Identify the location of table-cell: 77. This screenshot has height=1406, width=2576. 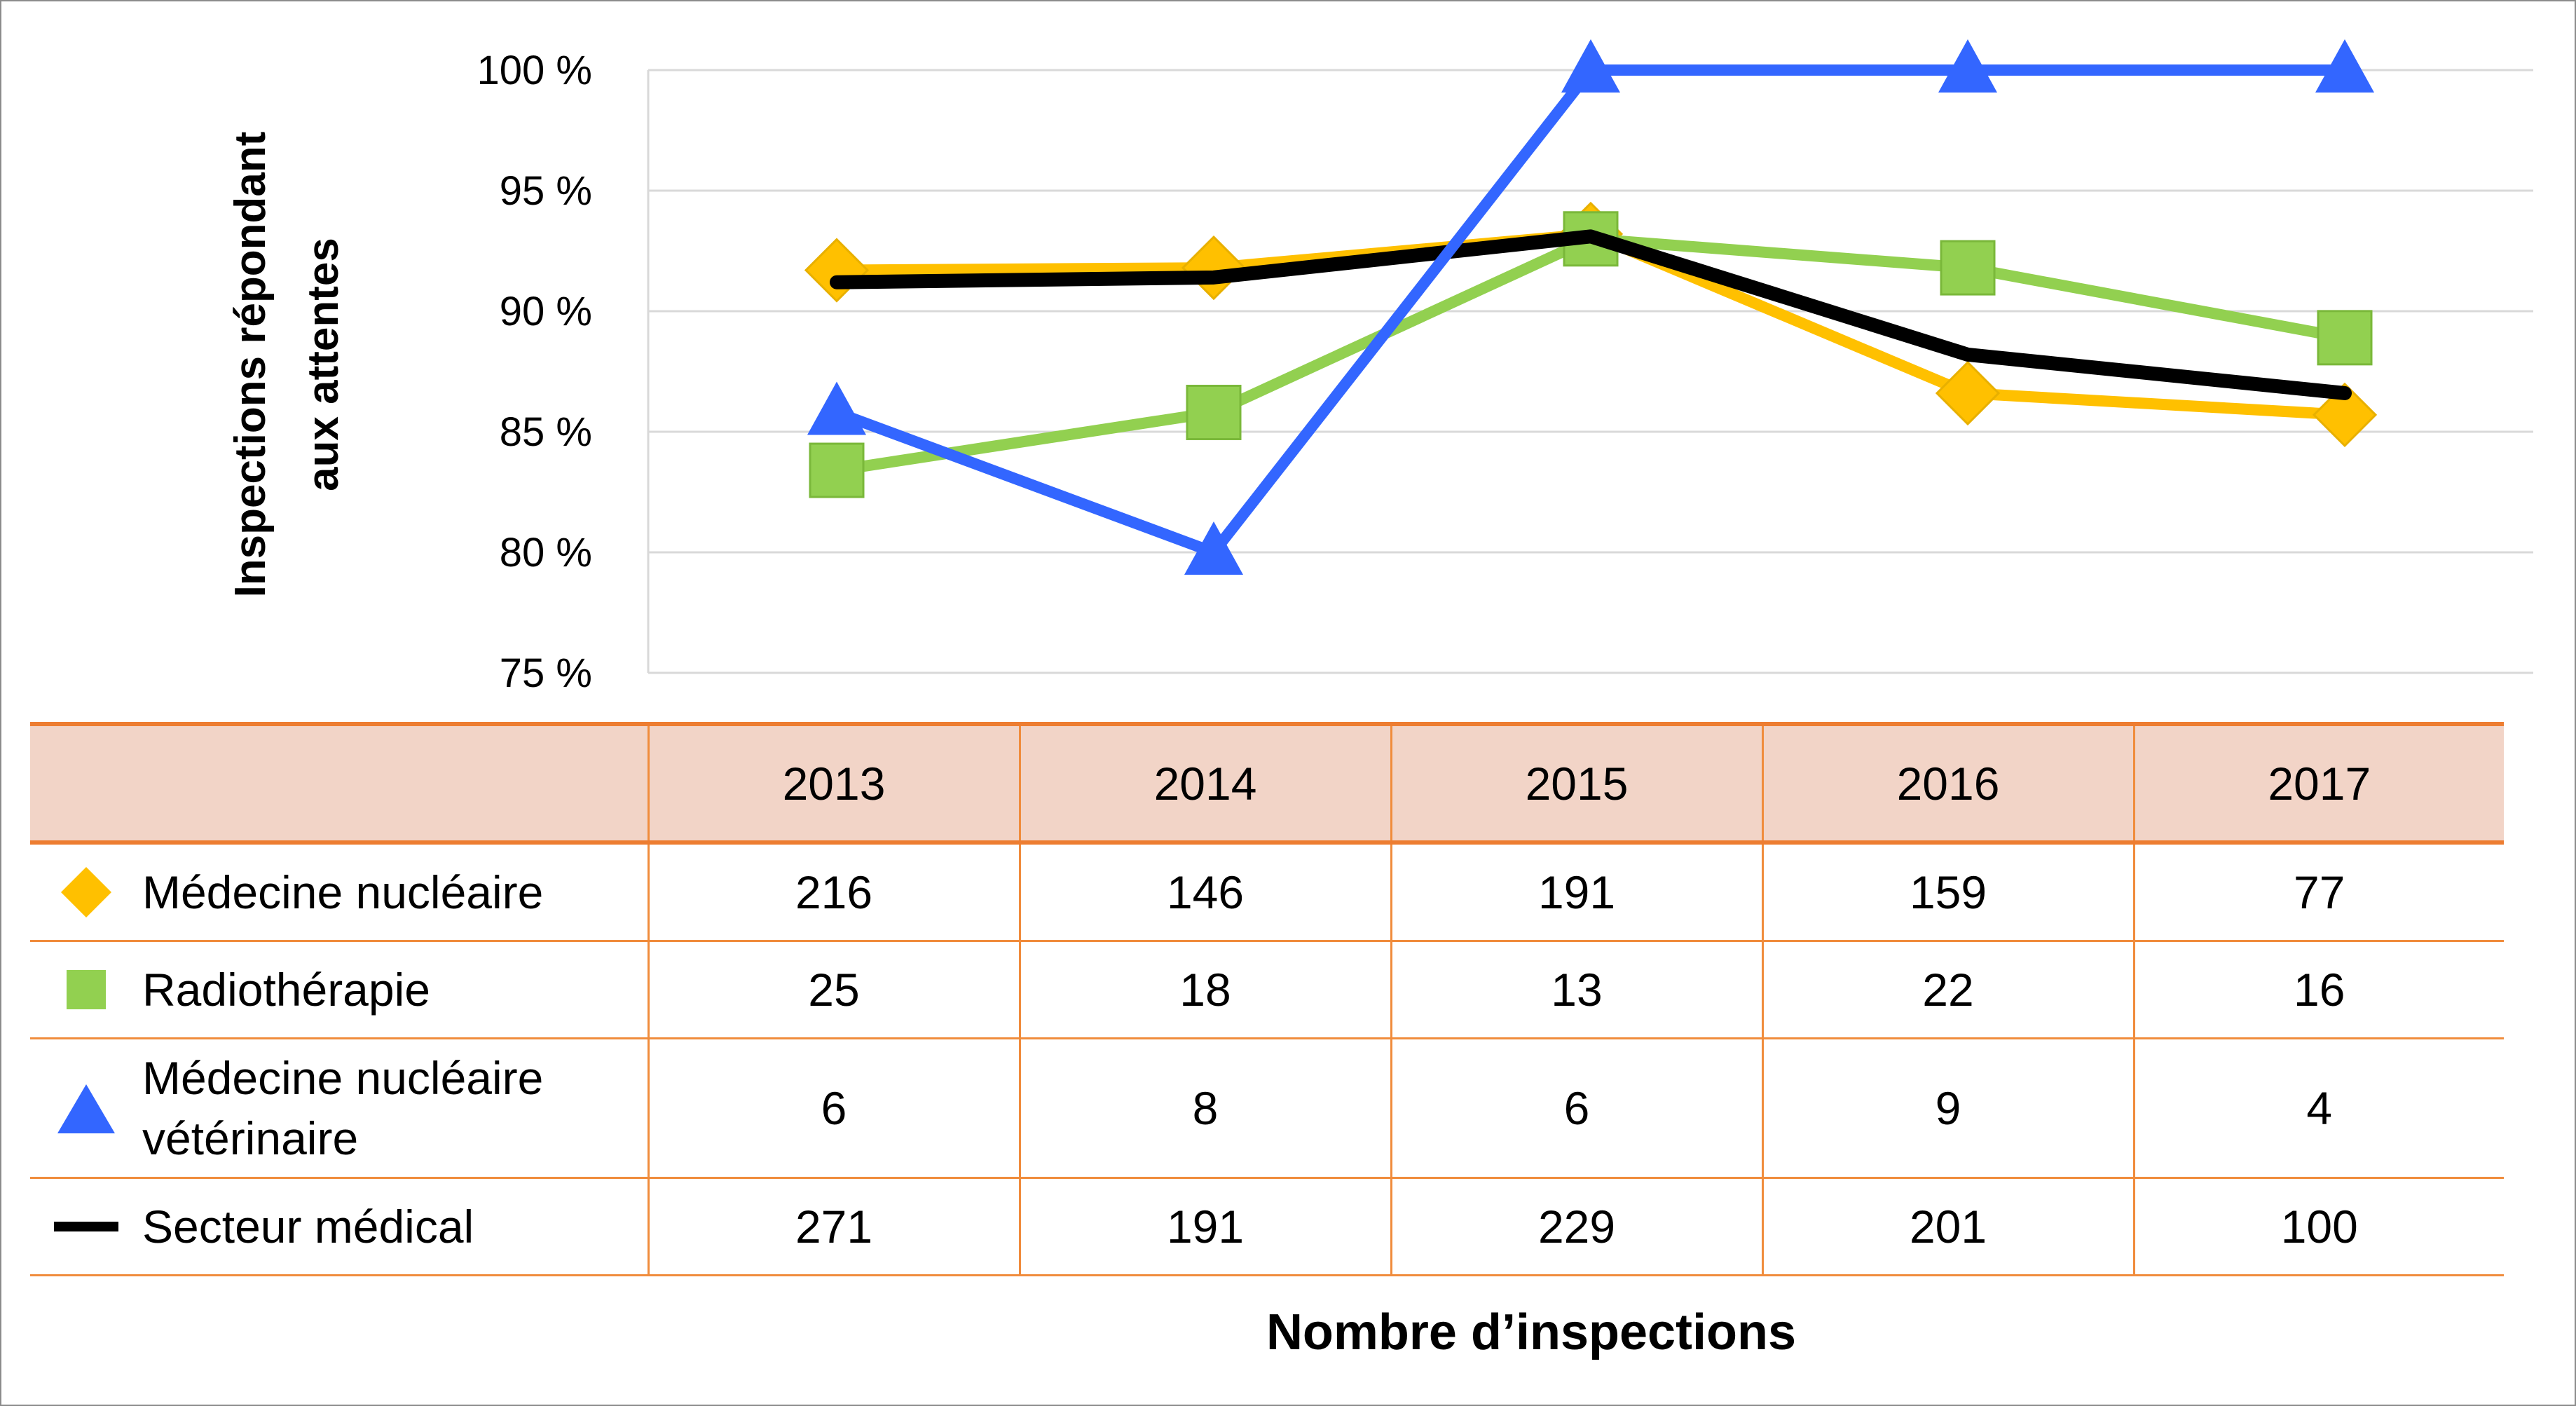
(2318, 892).